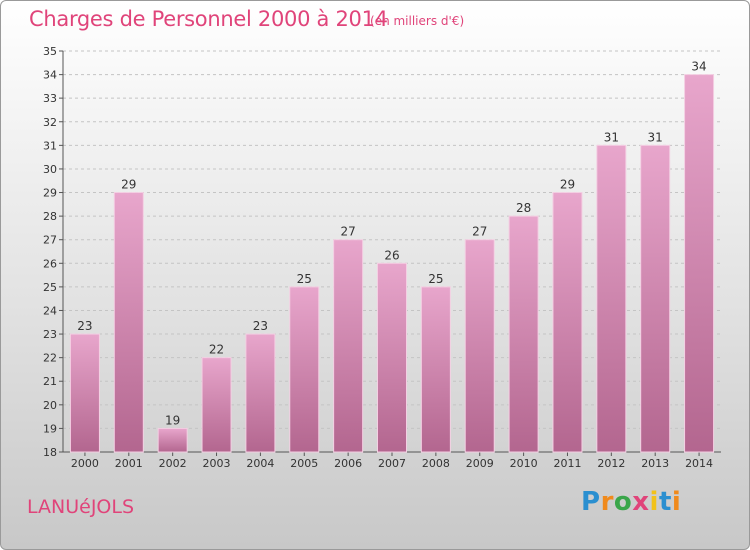 Image resolution: width=750 pixels, height=550 pixels. Describe the element at coordinates (623, 502) in the screenshot. I see `logo-letter: o` at that location.